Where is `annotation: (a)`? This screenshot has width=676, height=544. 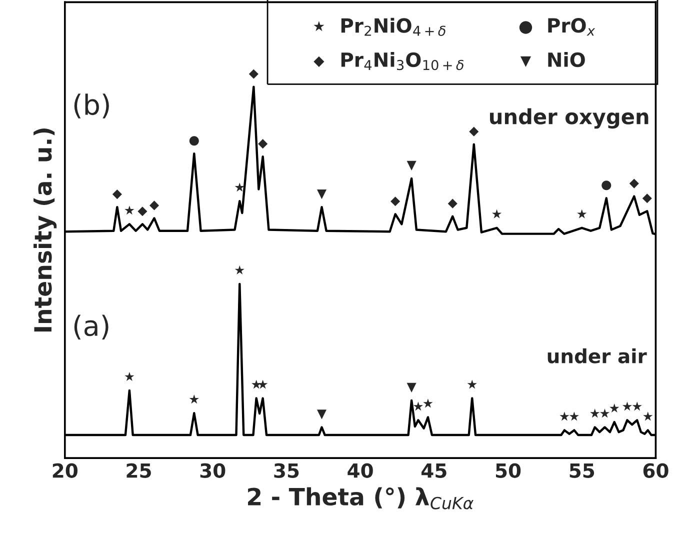
annotation: (a) is located at coordinates (91, 327).